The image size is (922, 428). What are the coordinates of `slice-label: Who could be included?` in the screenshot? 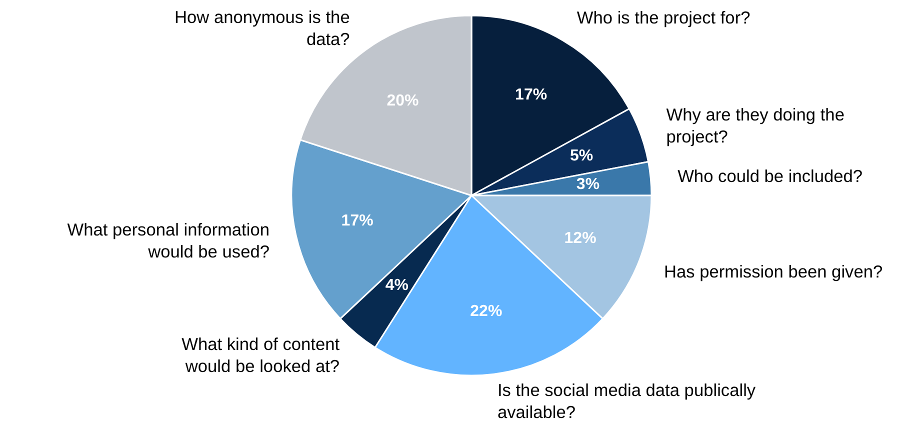 It's located at (770, 176).